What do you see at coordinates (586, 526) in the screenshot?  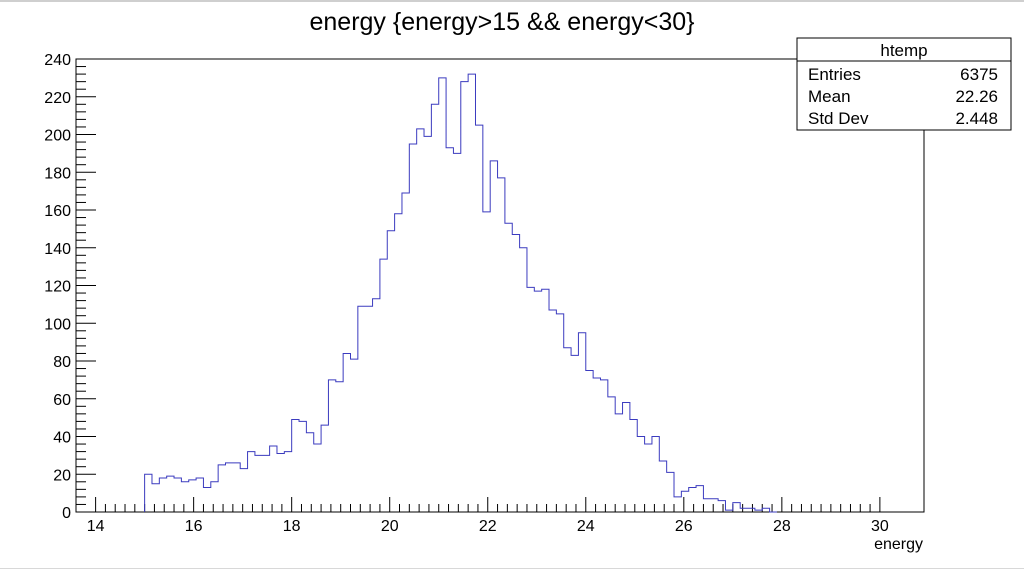 I see `x-tick-label: 24` at bounding box center [586, 526].